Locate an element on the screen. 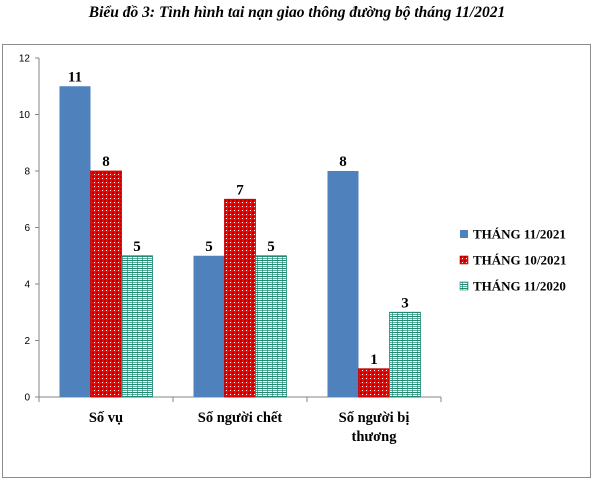 The width and height of the screenshot is (594, 482). x-category-label: Số vụ is located at coordinates (106, 418).